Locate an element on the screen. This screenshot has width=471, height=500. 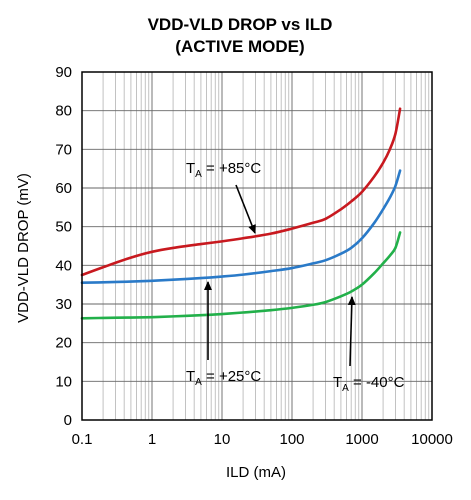
x-tick-label: 100 is located at coordinates (291, 439).